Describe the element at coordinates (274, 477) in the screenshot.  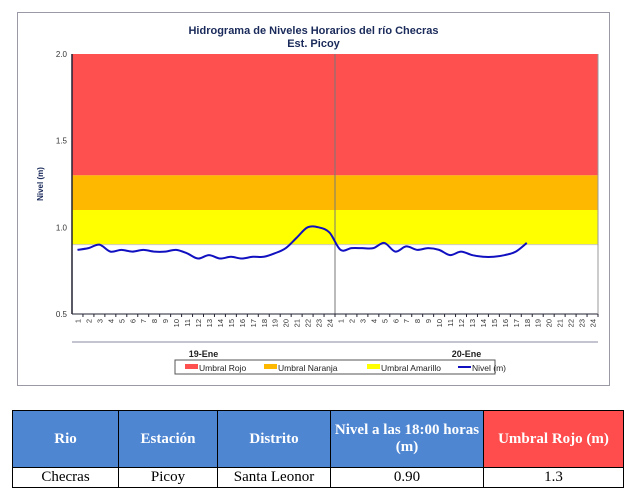
I see `cell-distrito: Santa Leonor` at that location.